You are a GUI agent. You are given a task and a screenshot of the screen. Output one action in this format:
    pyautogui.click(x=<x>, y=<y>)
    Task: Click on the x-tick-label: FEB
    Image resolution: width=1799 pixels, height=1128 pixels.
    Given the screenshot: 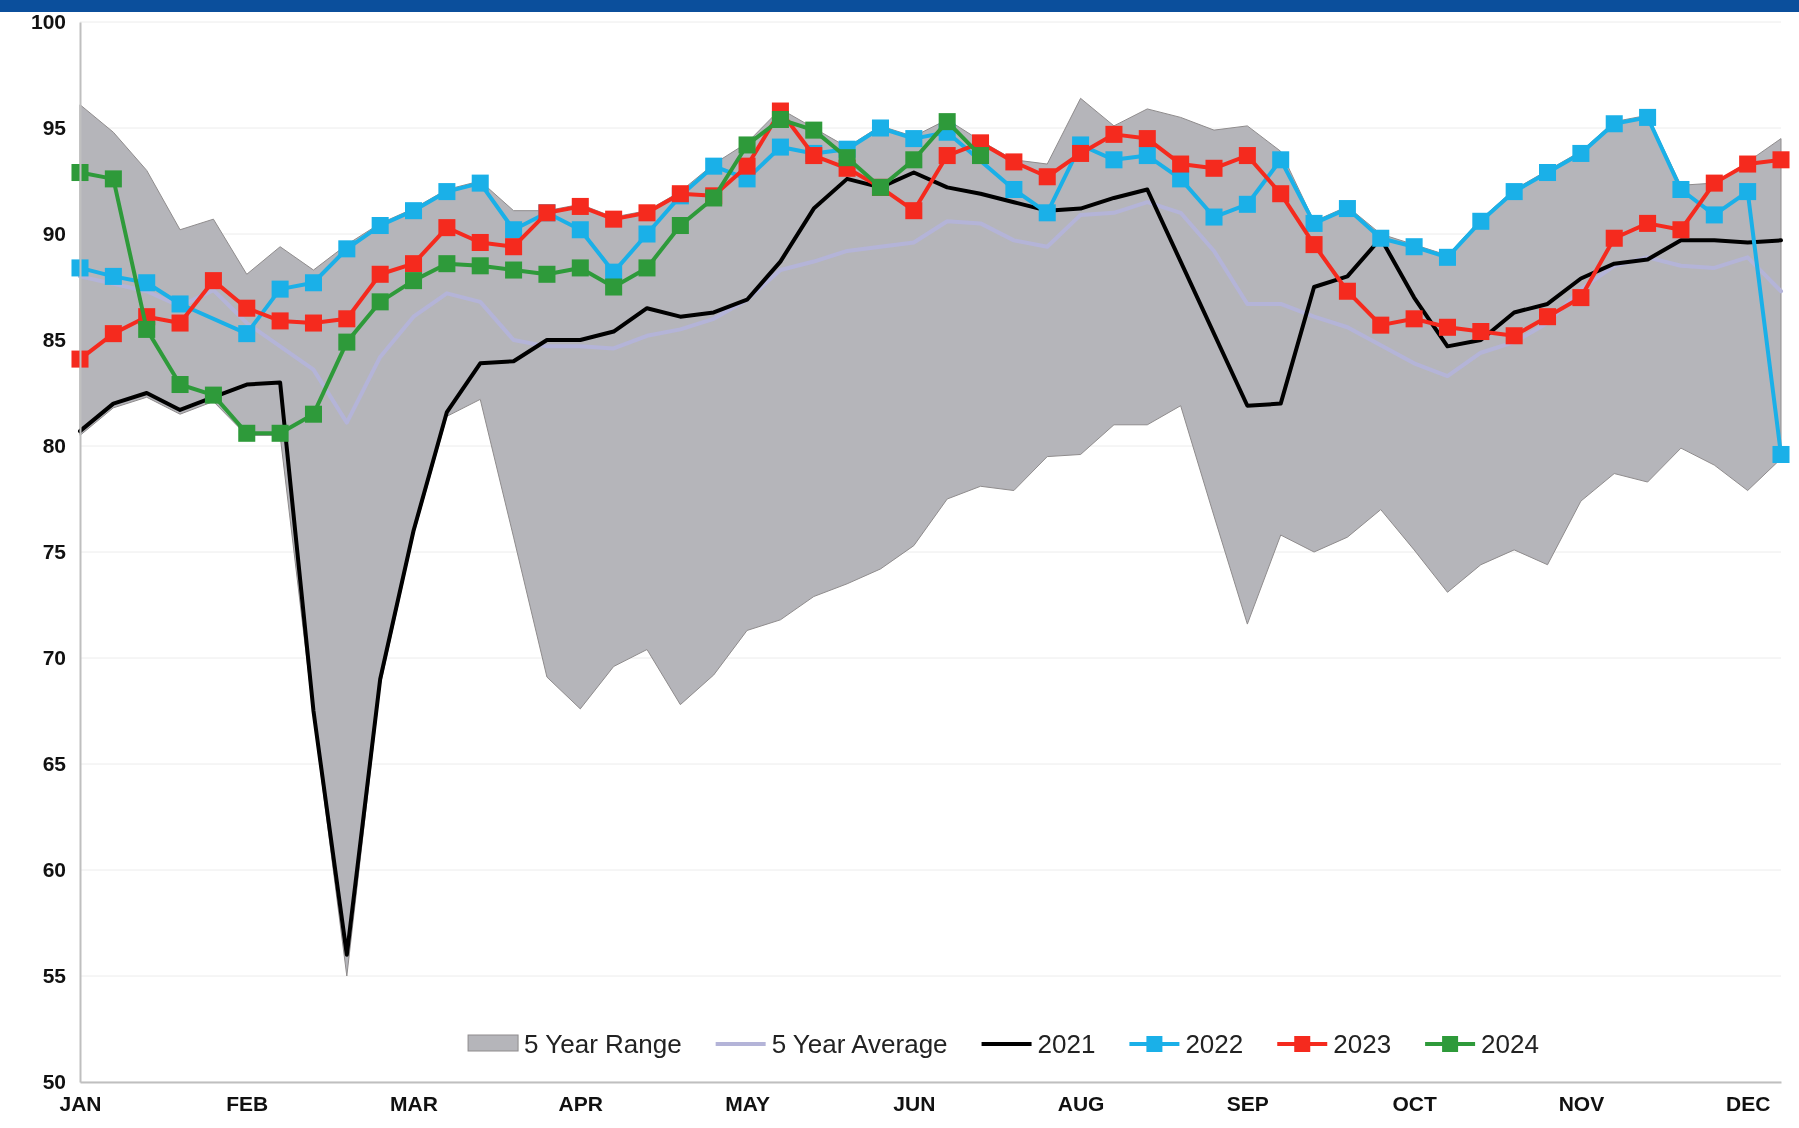 What is the action you would take?
    pyautogui.click(x=247, y=1103)
    